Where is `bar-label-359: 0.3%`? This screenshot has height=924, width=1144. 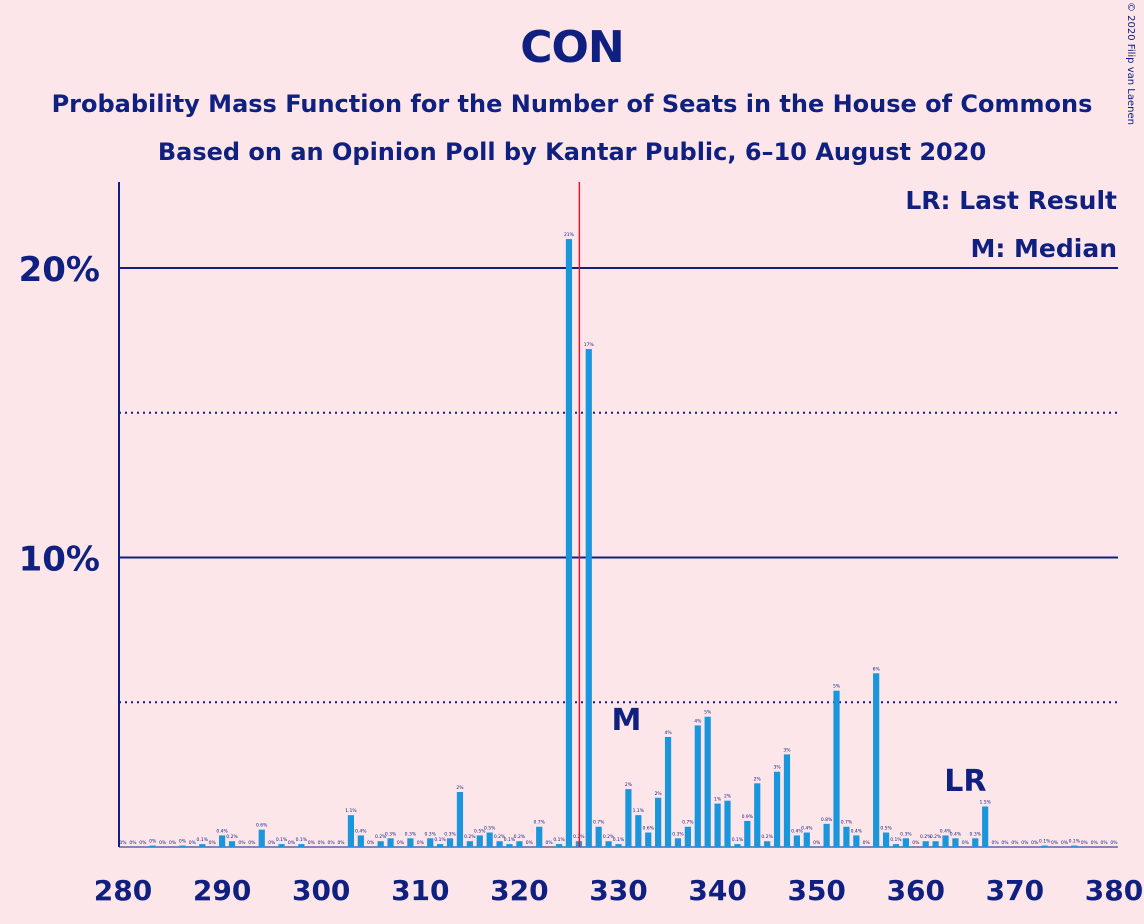 bar-label-359: 0.3% is located at coordinates (906, 834).